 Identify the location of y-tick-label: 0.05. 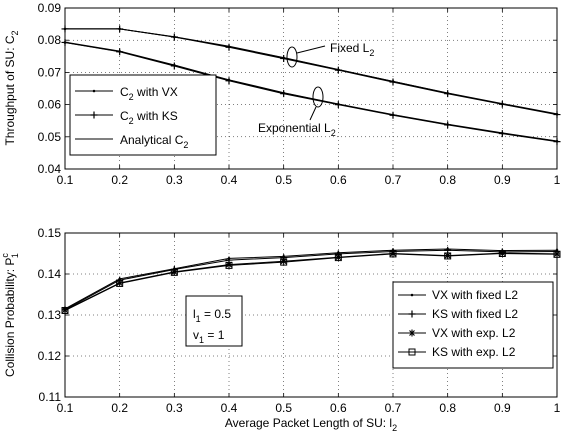
(50, 137).